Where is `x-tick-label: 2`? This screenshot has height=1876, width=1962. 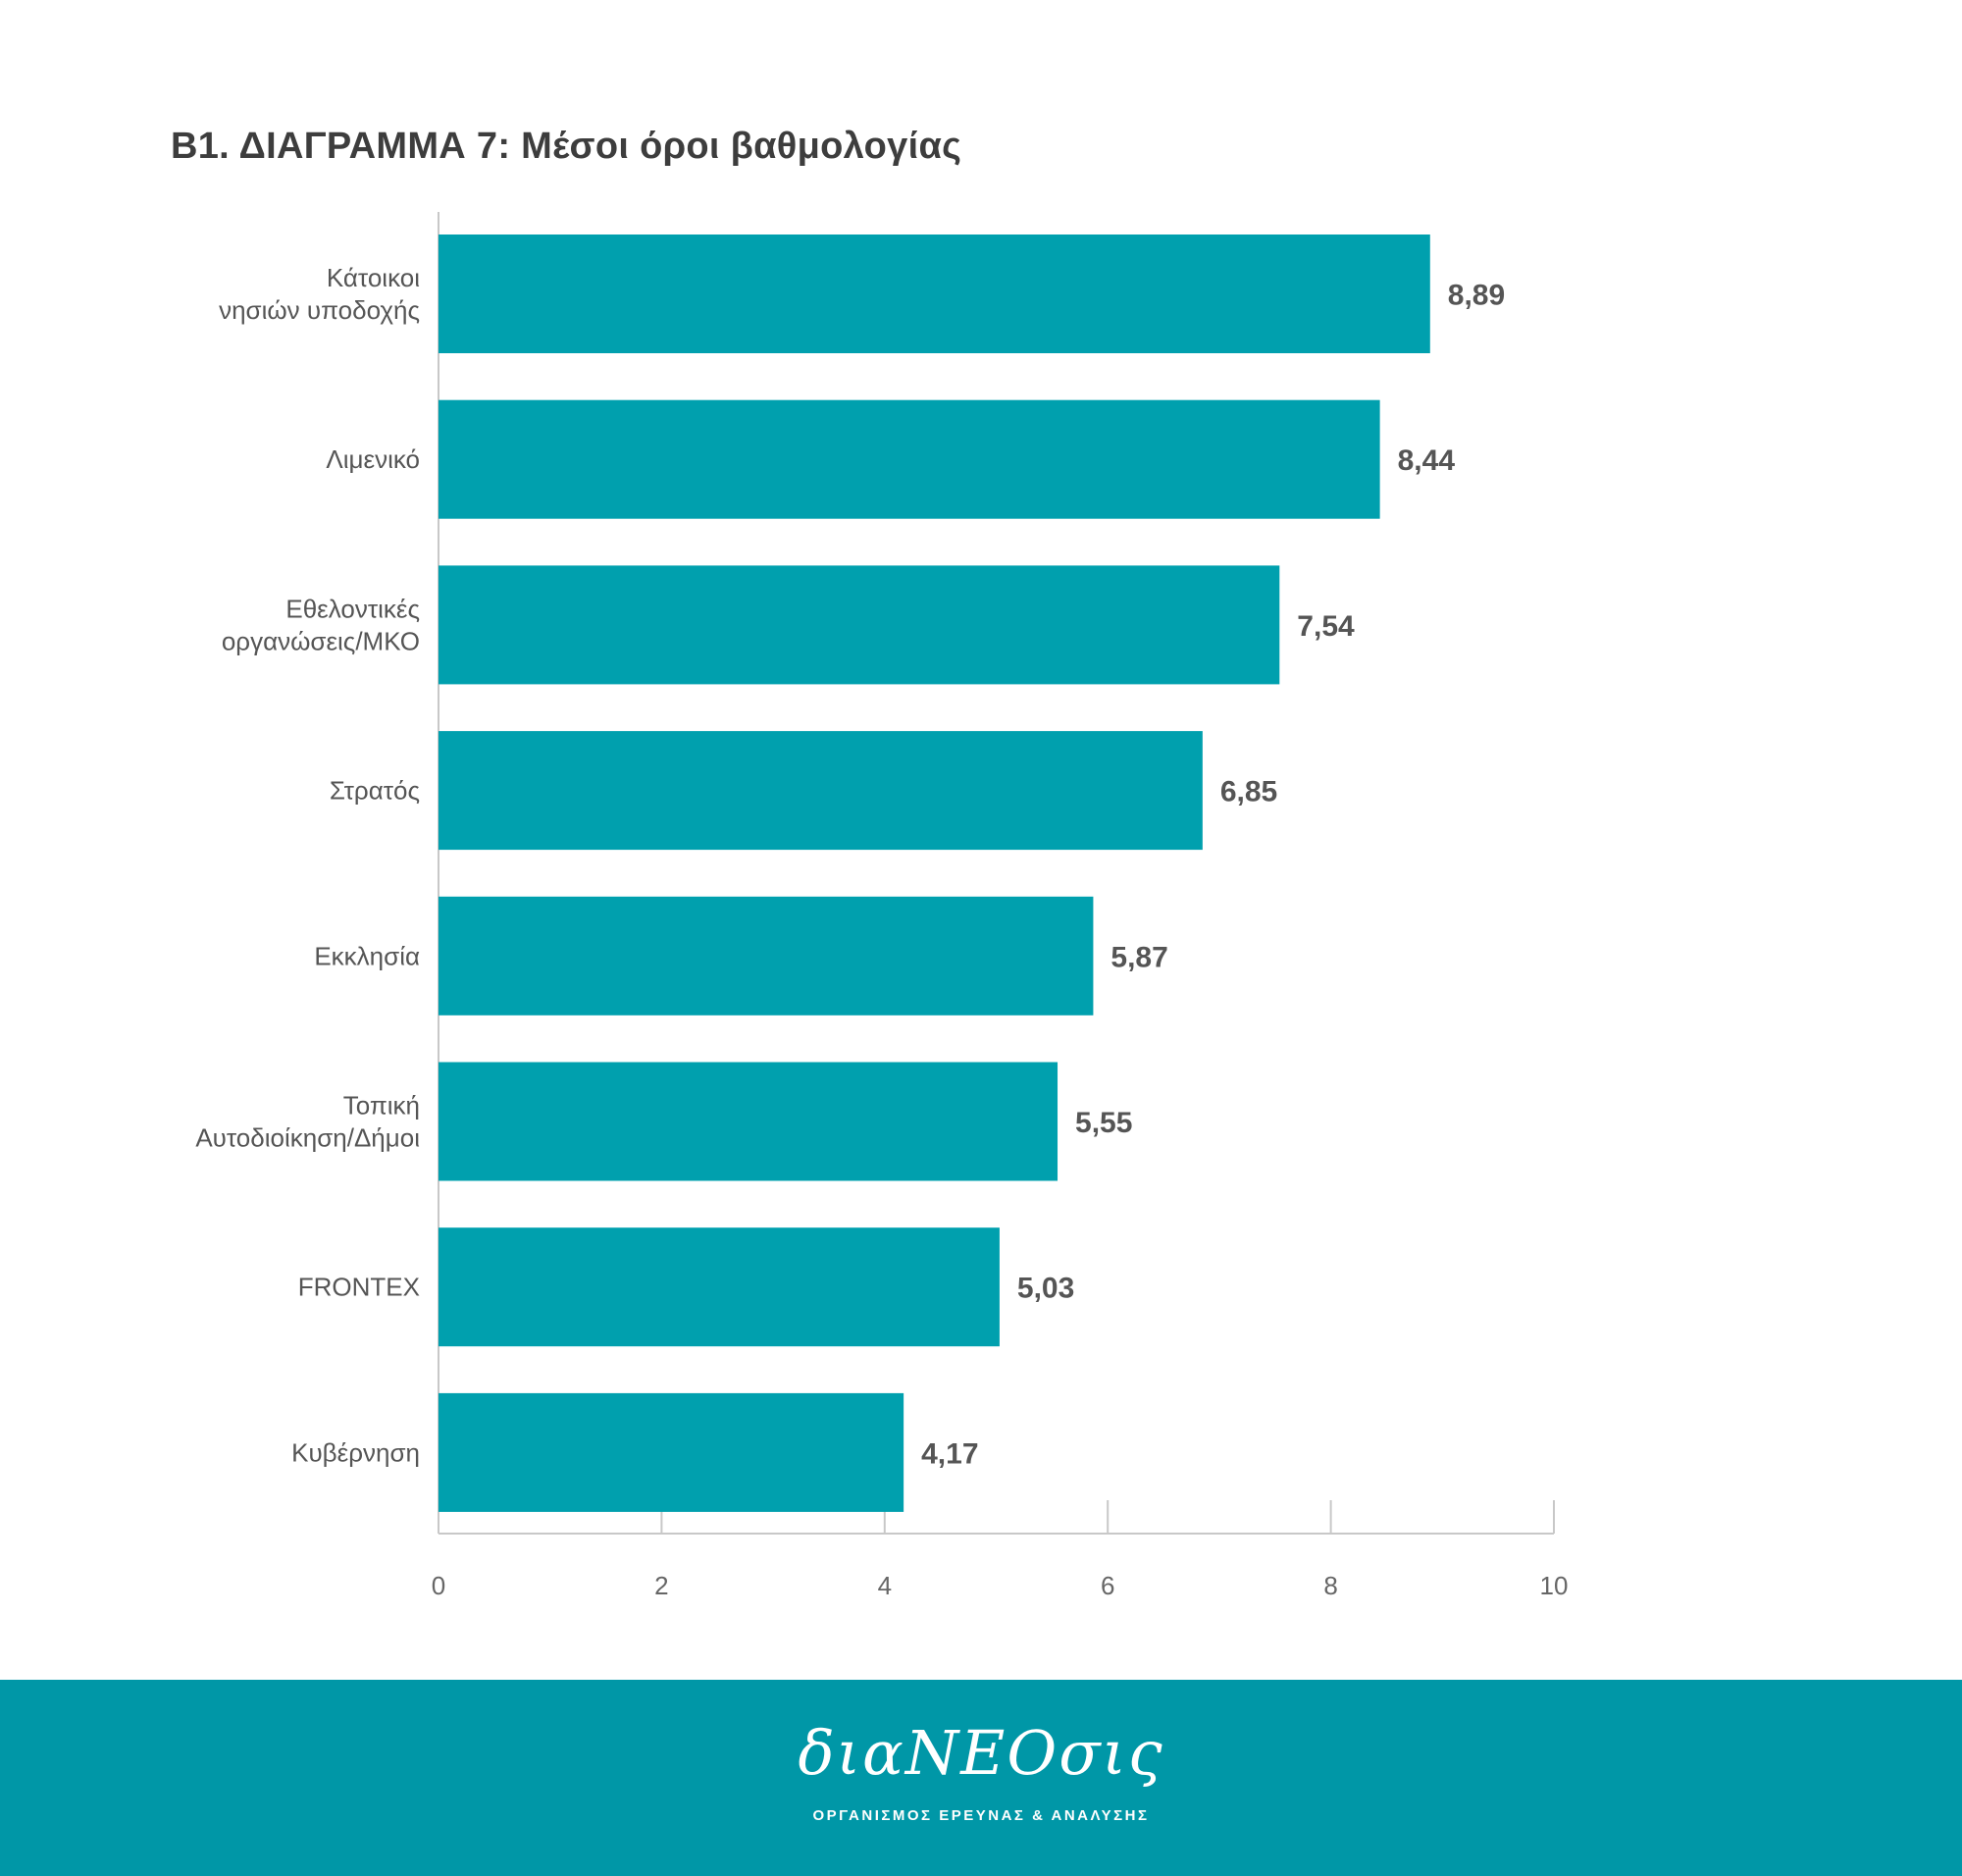
x-tick-label: 2 is located at coordinates (661, 1585).